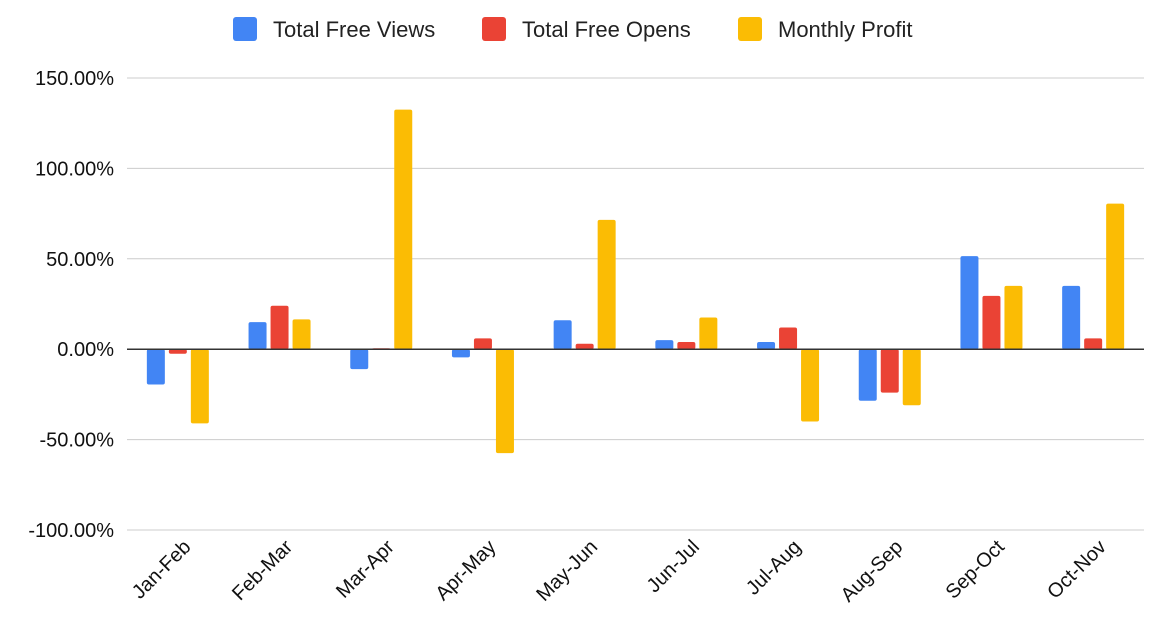  Describe the element at coordinates (1076, 569) in the screenshot. I see `x-tick-label: Oct-Nov` at that location.